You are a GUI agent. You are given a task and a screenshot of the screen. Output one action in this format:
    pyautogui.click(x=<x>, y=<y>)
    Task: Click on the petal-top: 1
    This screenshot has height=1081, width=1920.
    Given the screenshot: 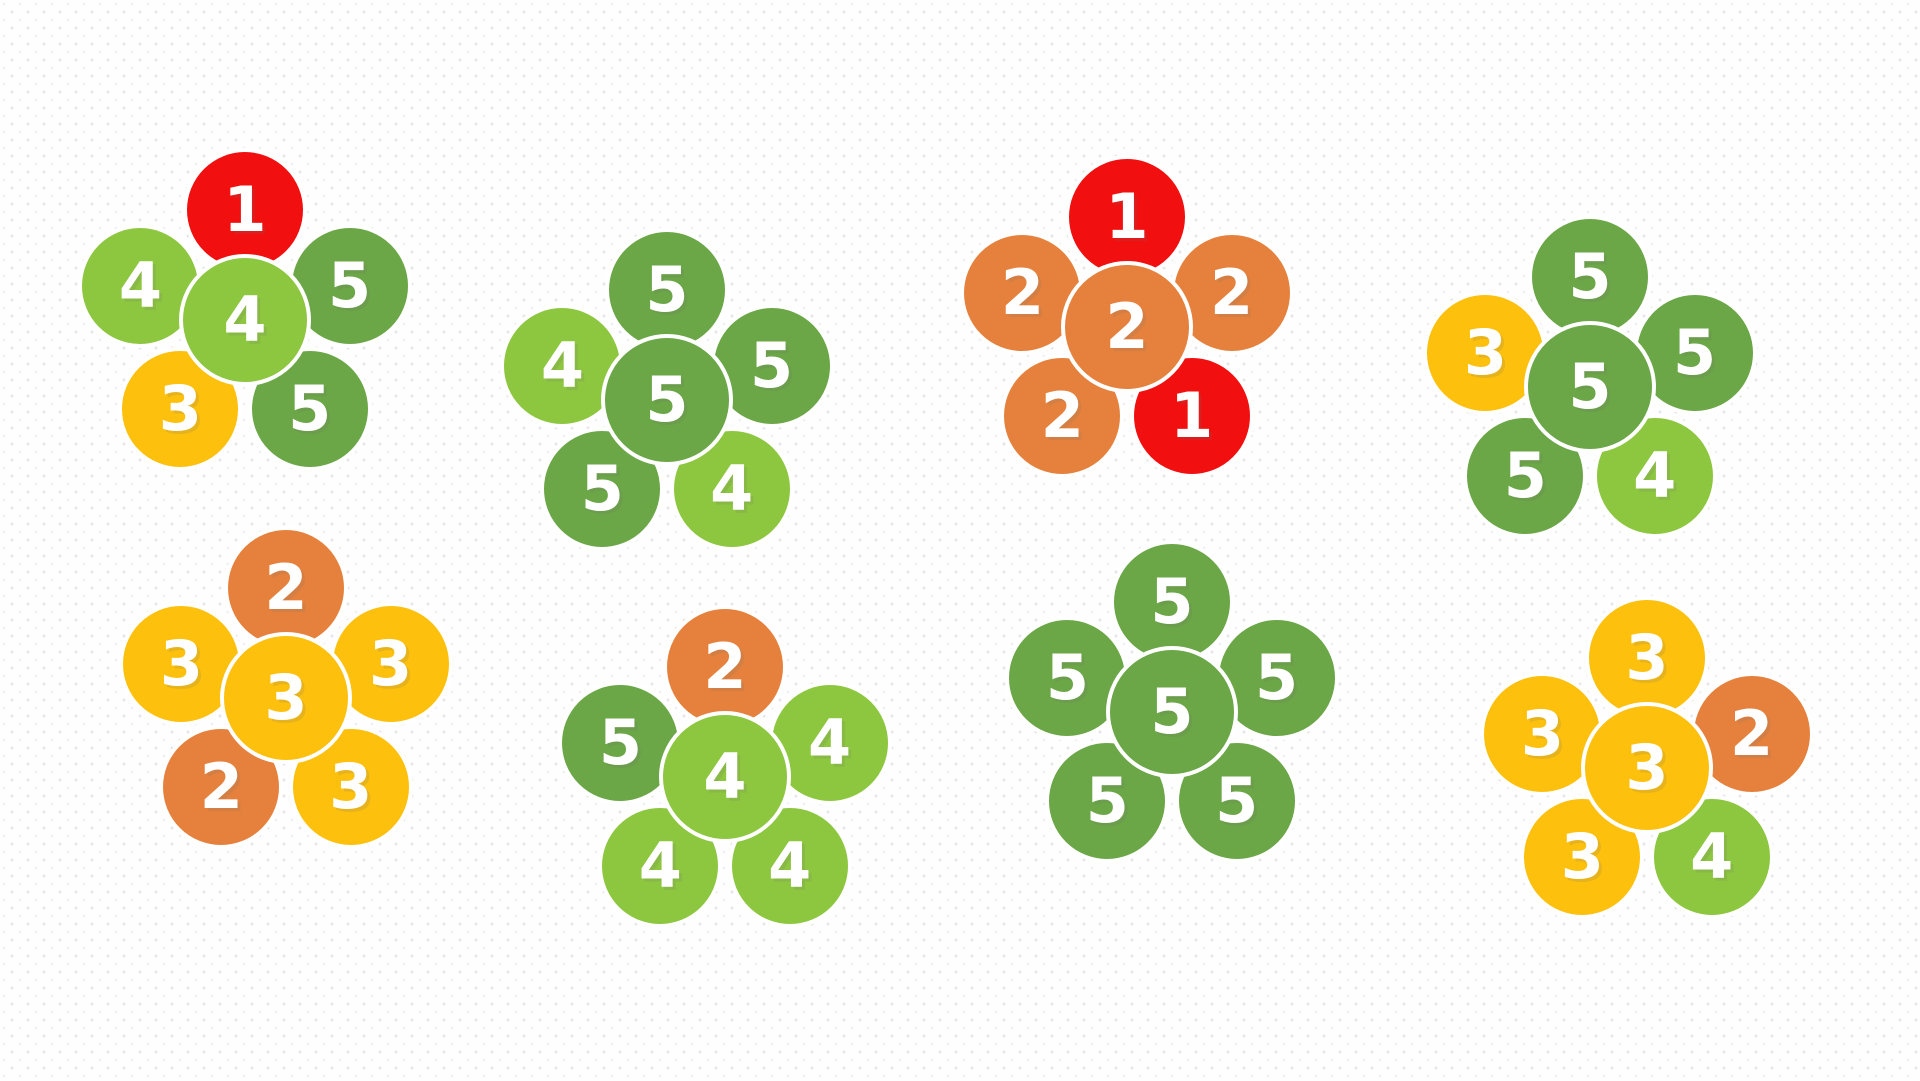 What is the action you would take?
    pyautogui.click(x=245, y=210)
    